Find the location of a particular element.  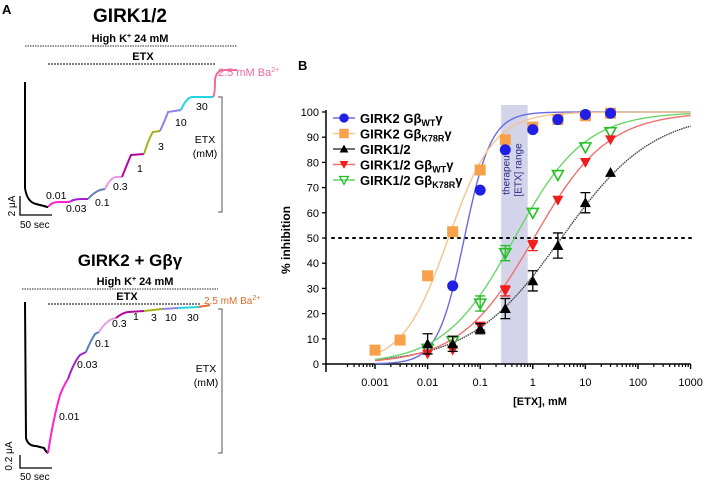

y-tick-label: 20 is located at coordinates (313, 315).